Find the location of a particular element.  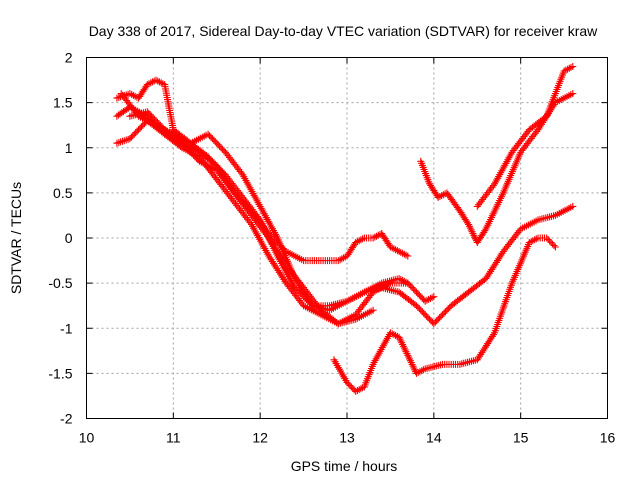

x-tick-label: 11 is located at coordinates (173, 438).